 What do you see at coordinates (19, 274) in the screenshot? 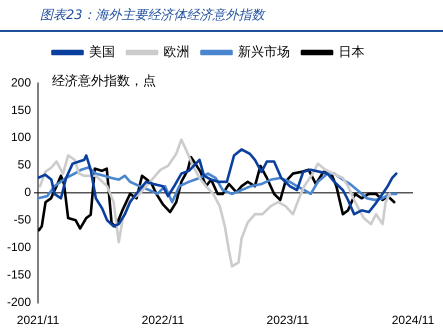
I see `y-tick-label: -150` at bounding box center [19, 274].